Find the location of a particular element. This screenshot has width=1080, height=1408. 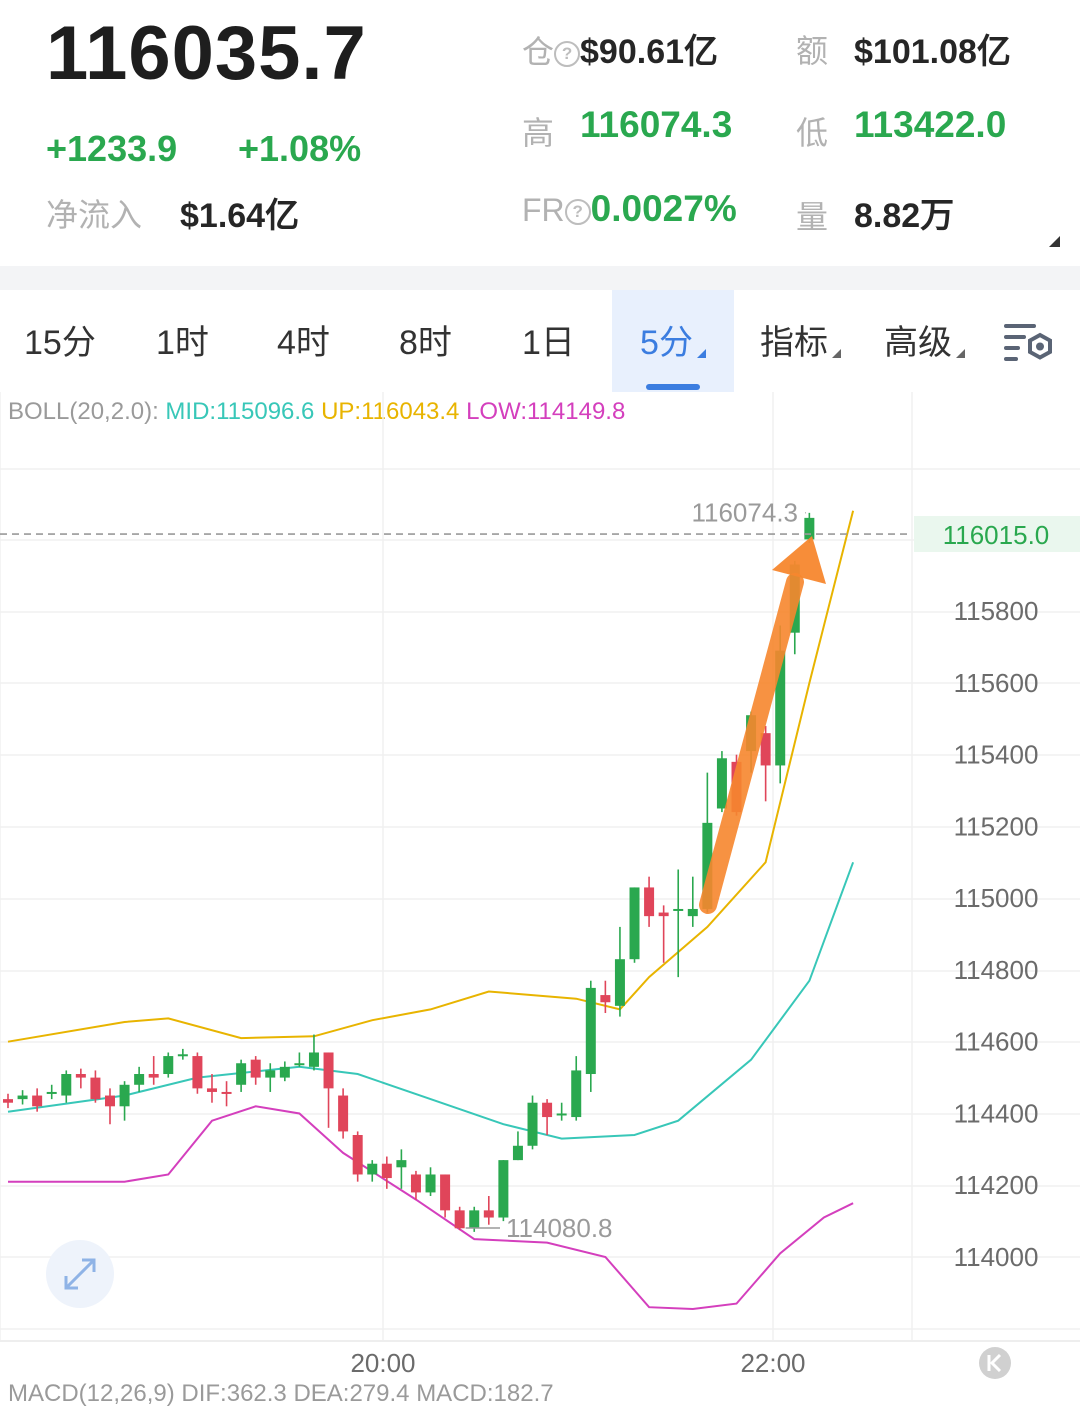

tab-label: 高级 is located at coordinates (918, 343).